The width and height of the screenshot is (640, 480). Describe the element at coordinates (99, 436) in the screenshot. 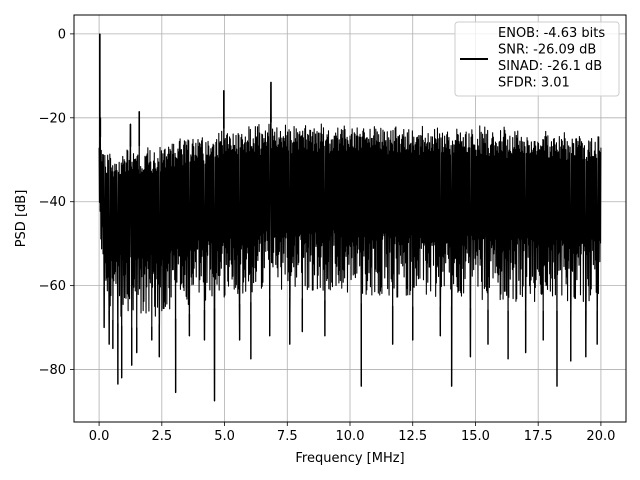

I see `x-tick-label: 0.0` at that location.